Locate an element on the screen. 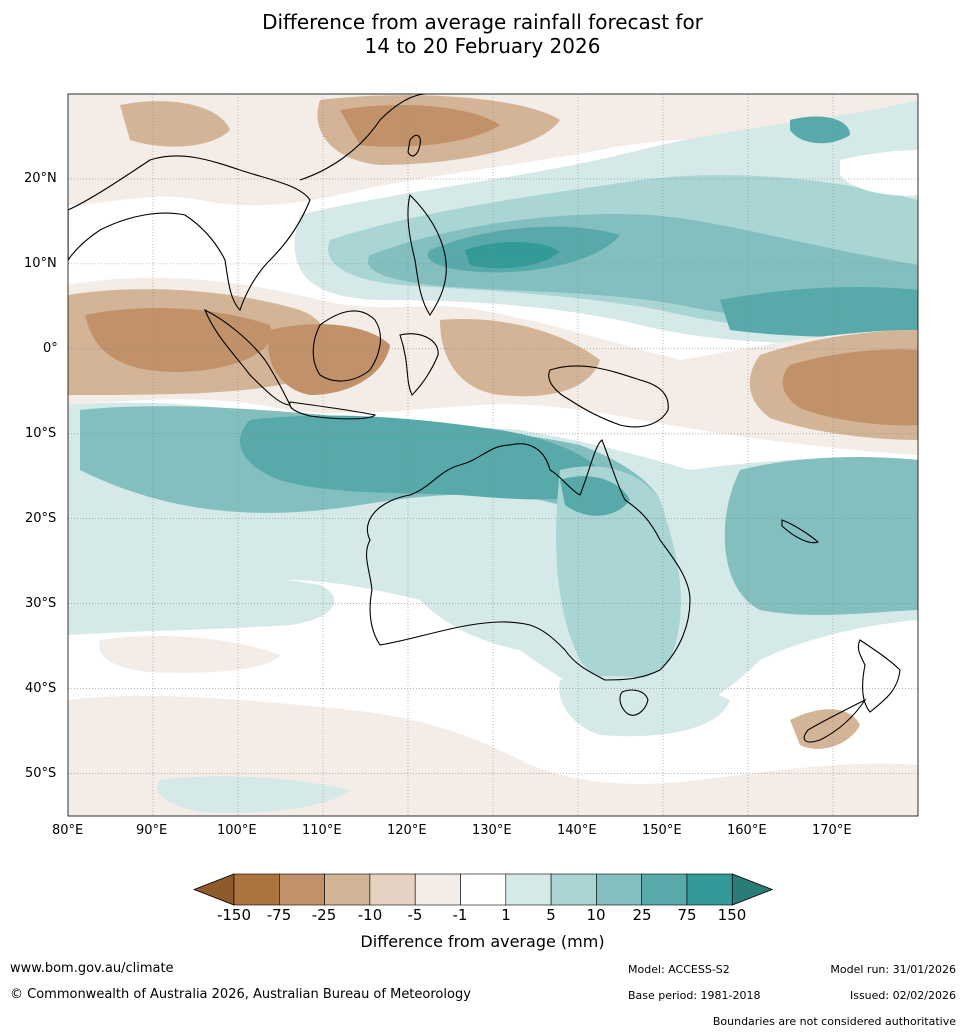  anomaly-region-borneo-dry is located at coordinates (329, 359).